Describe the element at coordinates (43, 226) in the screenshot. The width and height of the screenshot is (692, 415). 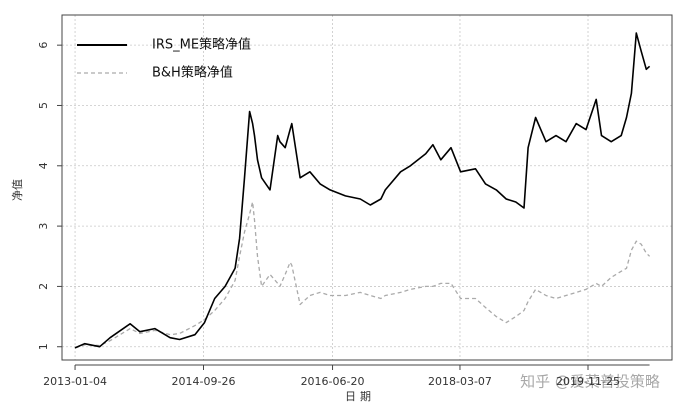
I see `y-tick-label: 3` at that location.